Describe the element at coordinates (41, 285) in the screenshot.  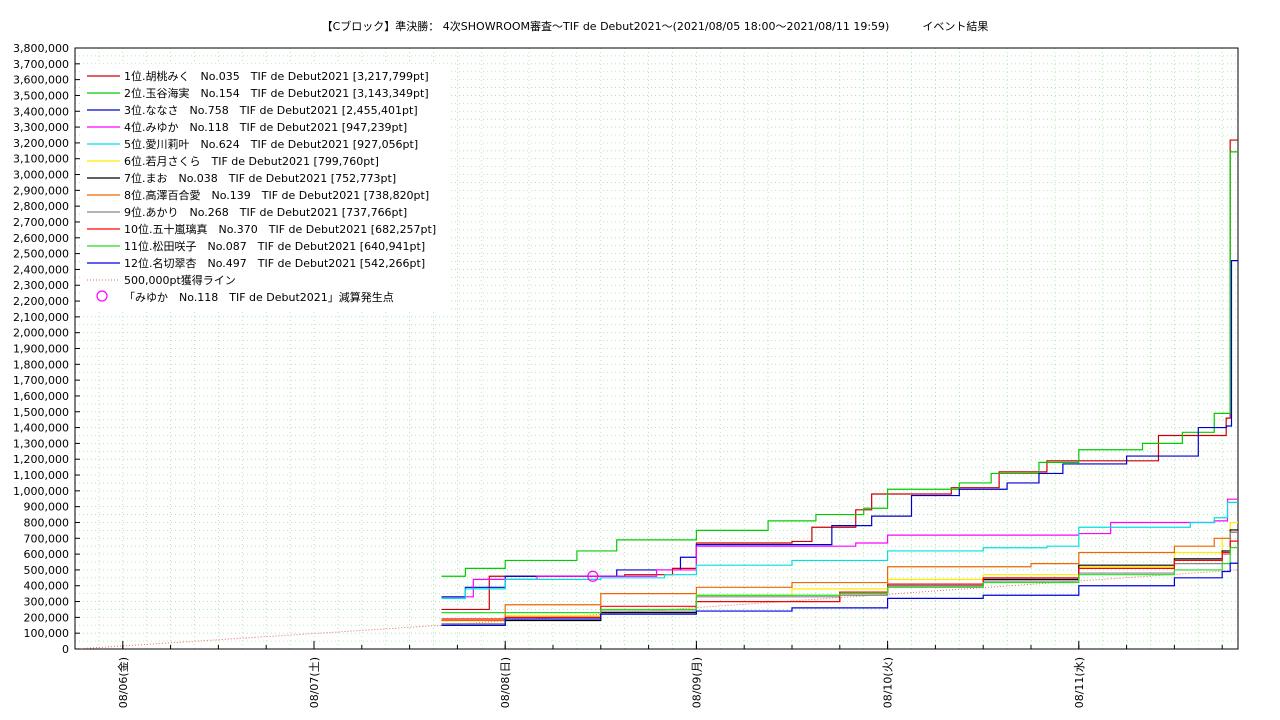
I see `y-tick-label: 2,300,000` at that location.